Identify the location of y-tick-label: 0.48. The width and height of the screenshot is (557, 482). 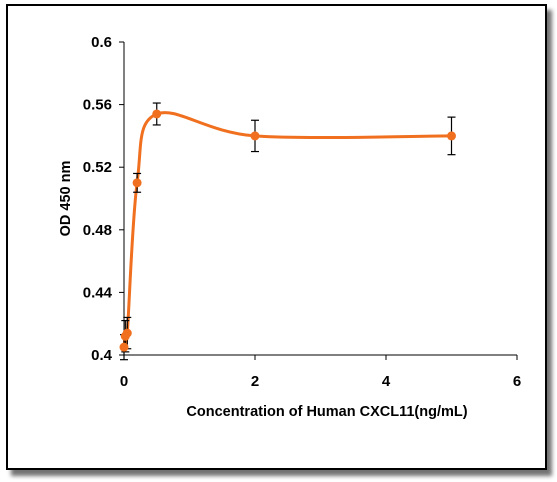
(97, 230).